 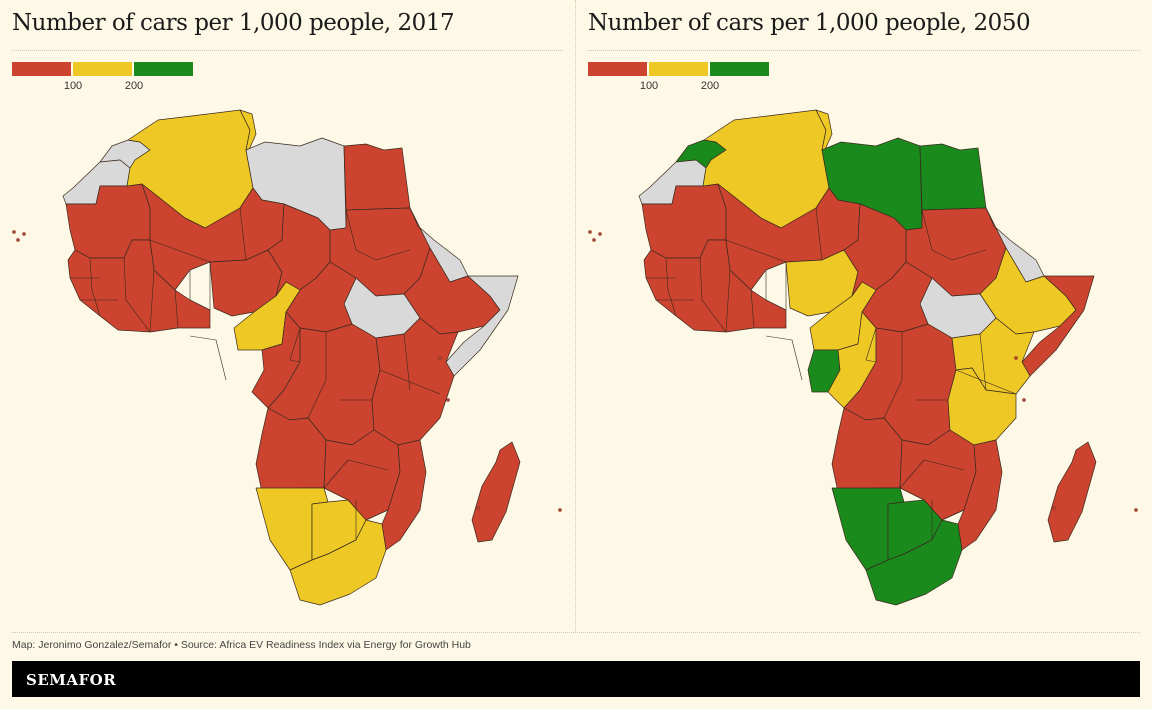 I want to click on map-title: Number of cars per 1,000 people, 2017, so click(x=233, y=23).